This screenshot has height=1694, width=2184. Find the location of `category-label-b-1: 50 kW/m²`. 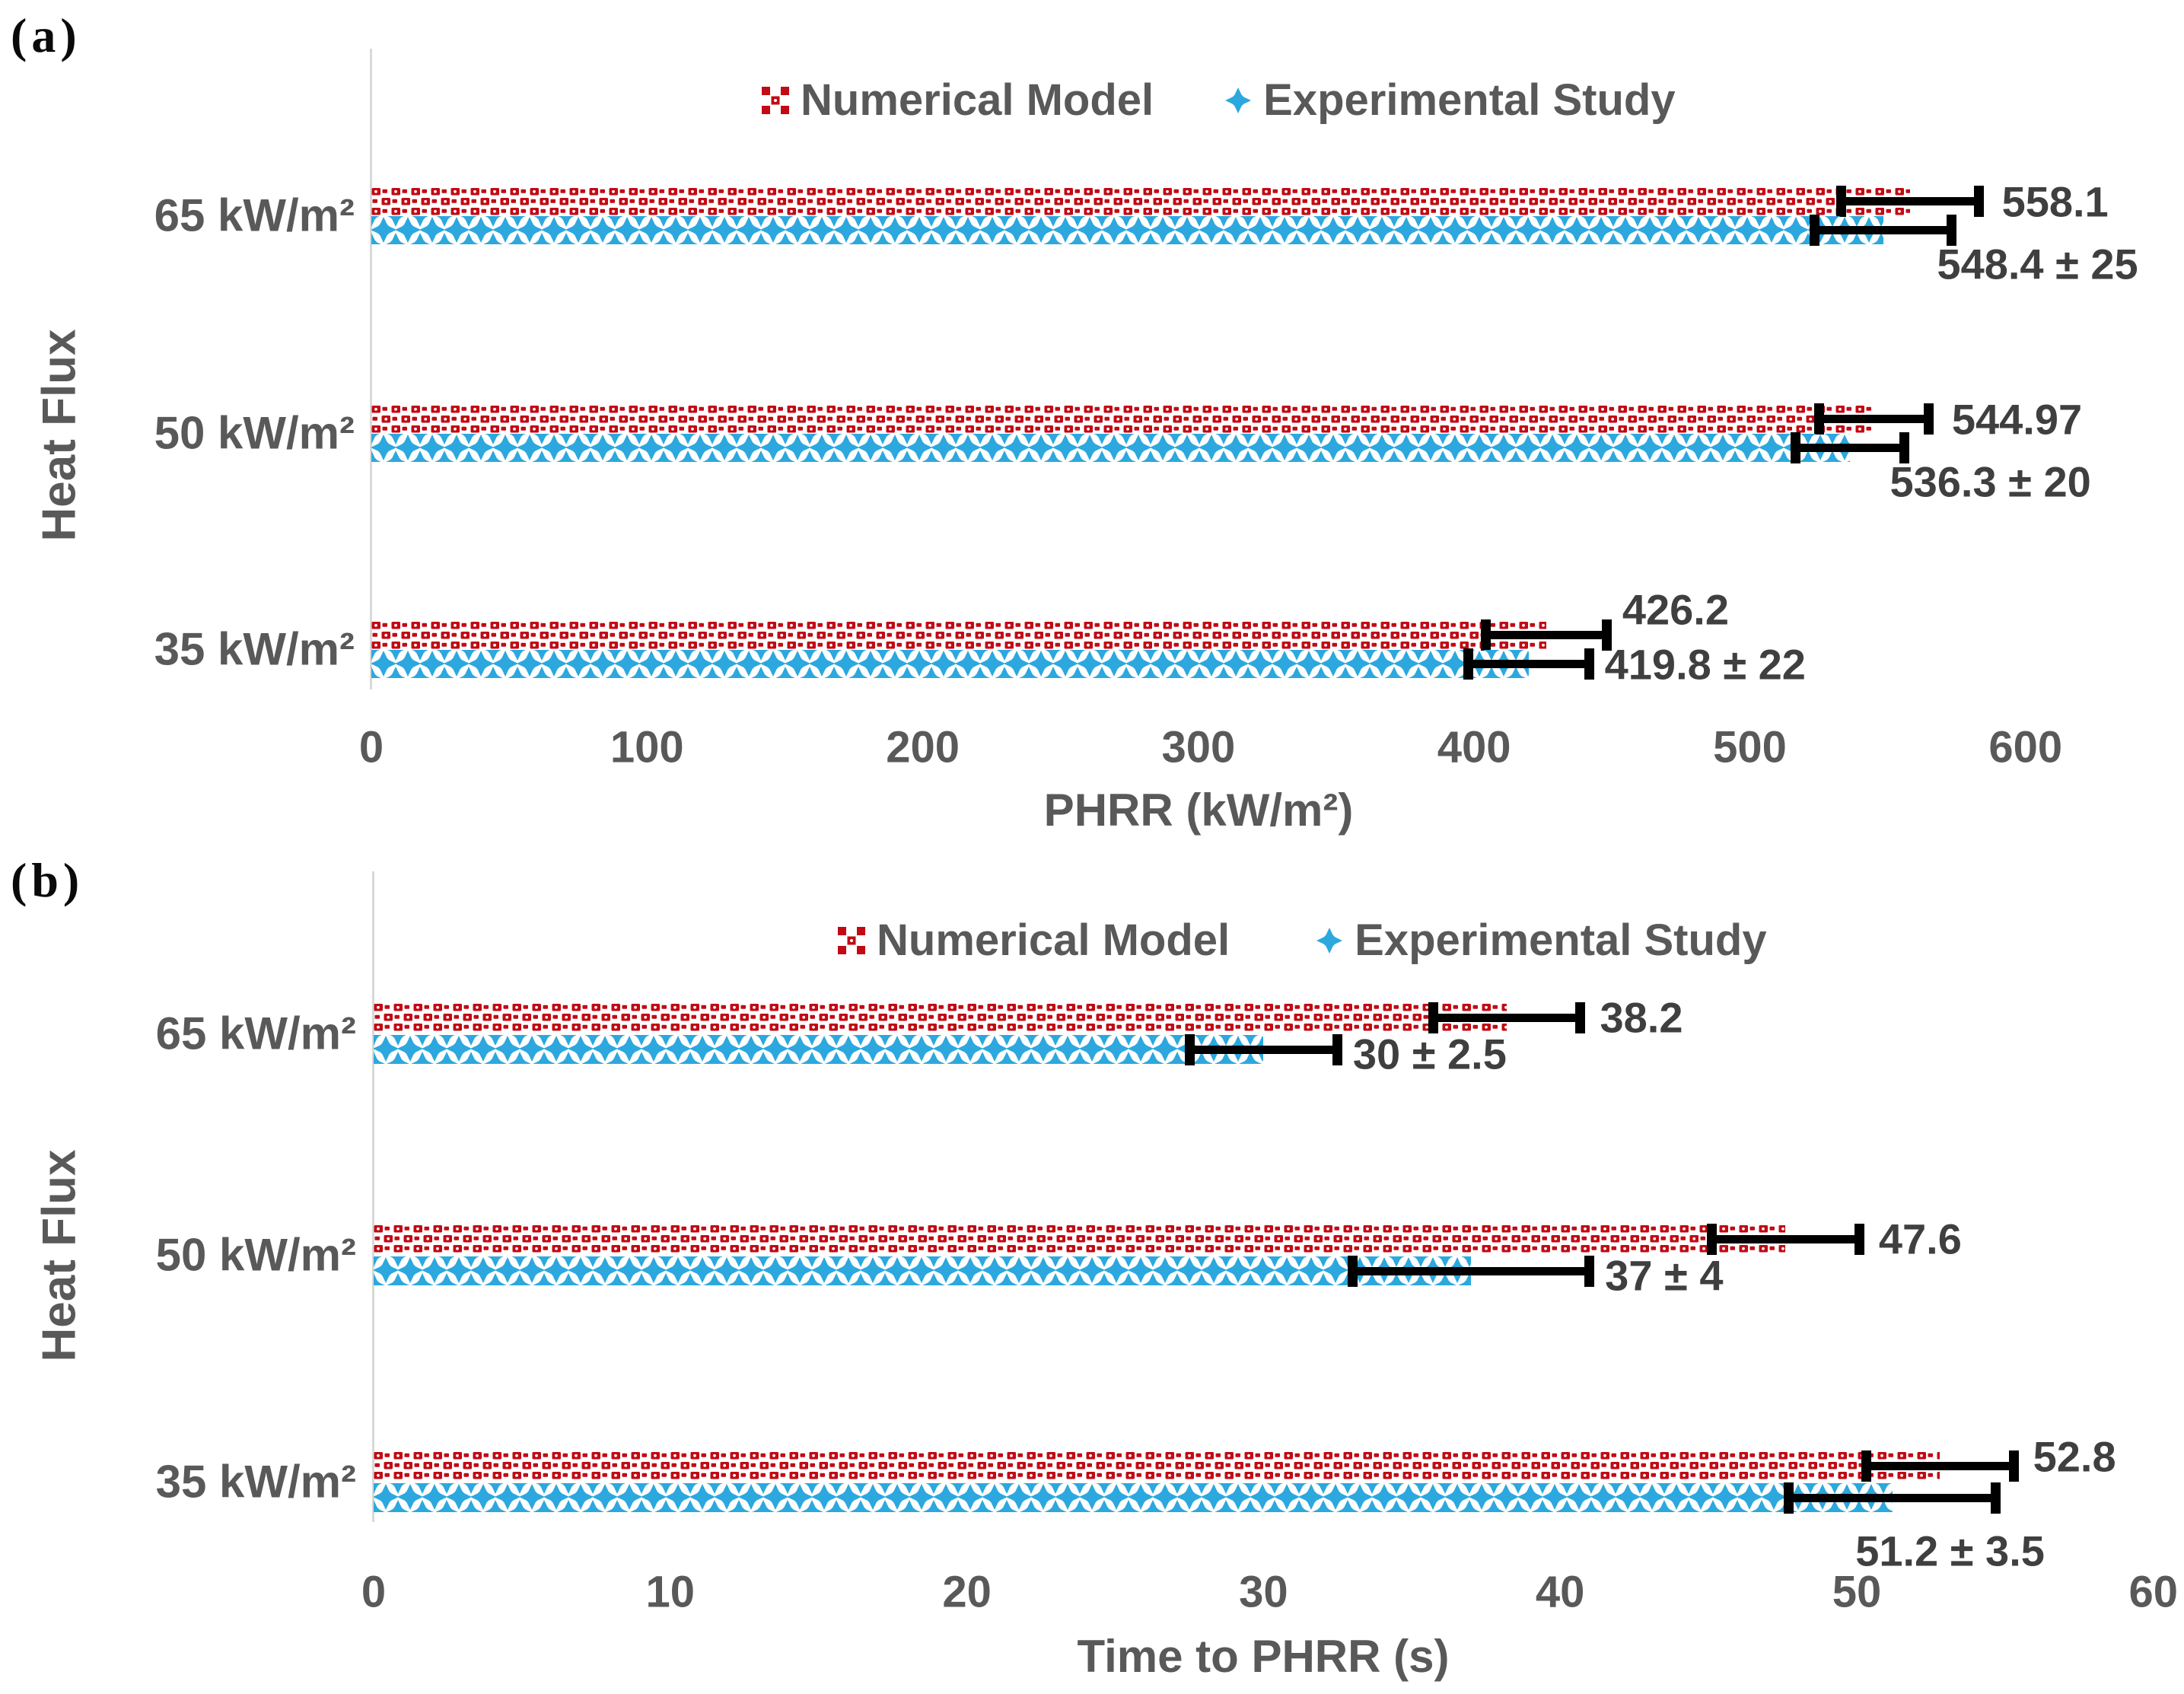

category-label-b-1: 50 kW/m² is located at coordinates (255, 1255).